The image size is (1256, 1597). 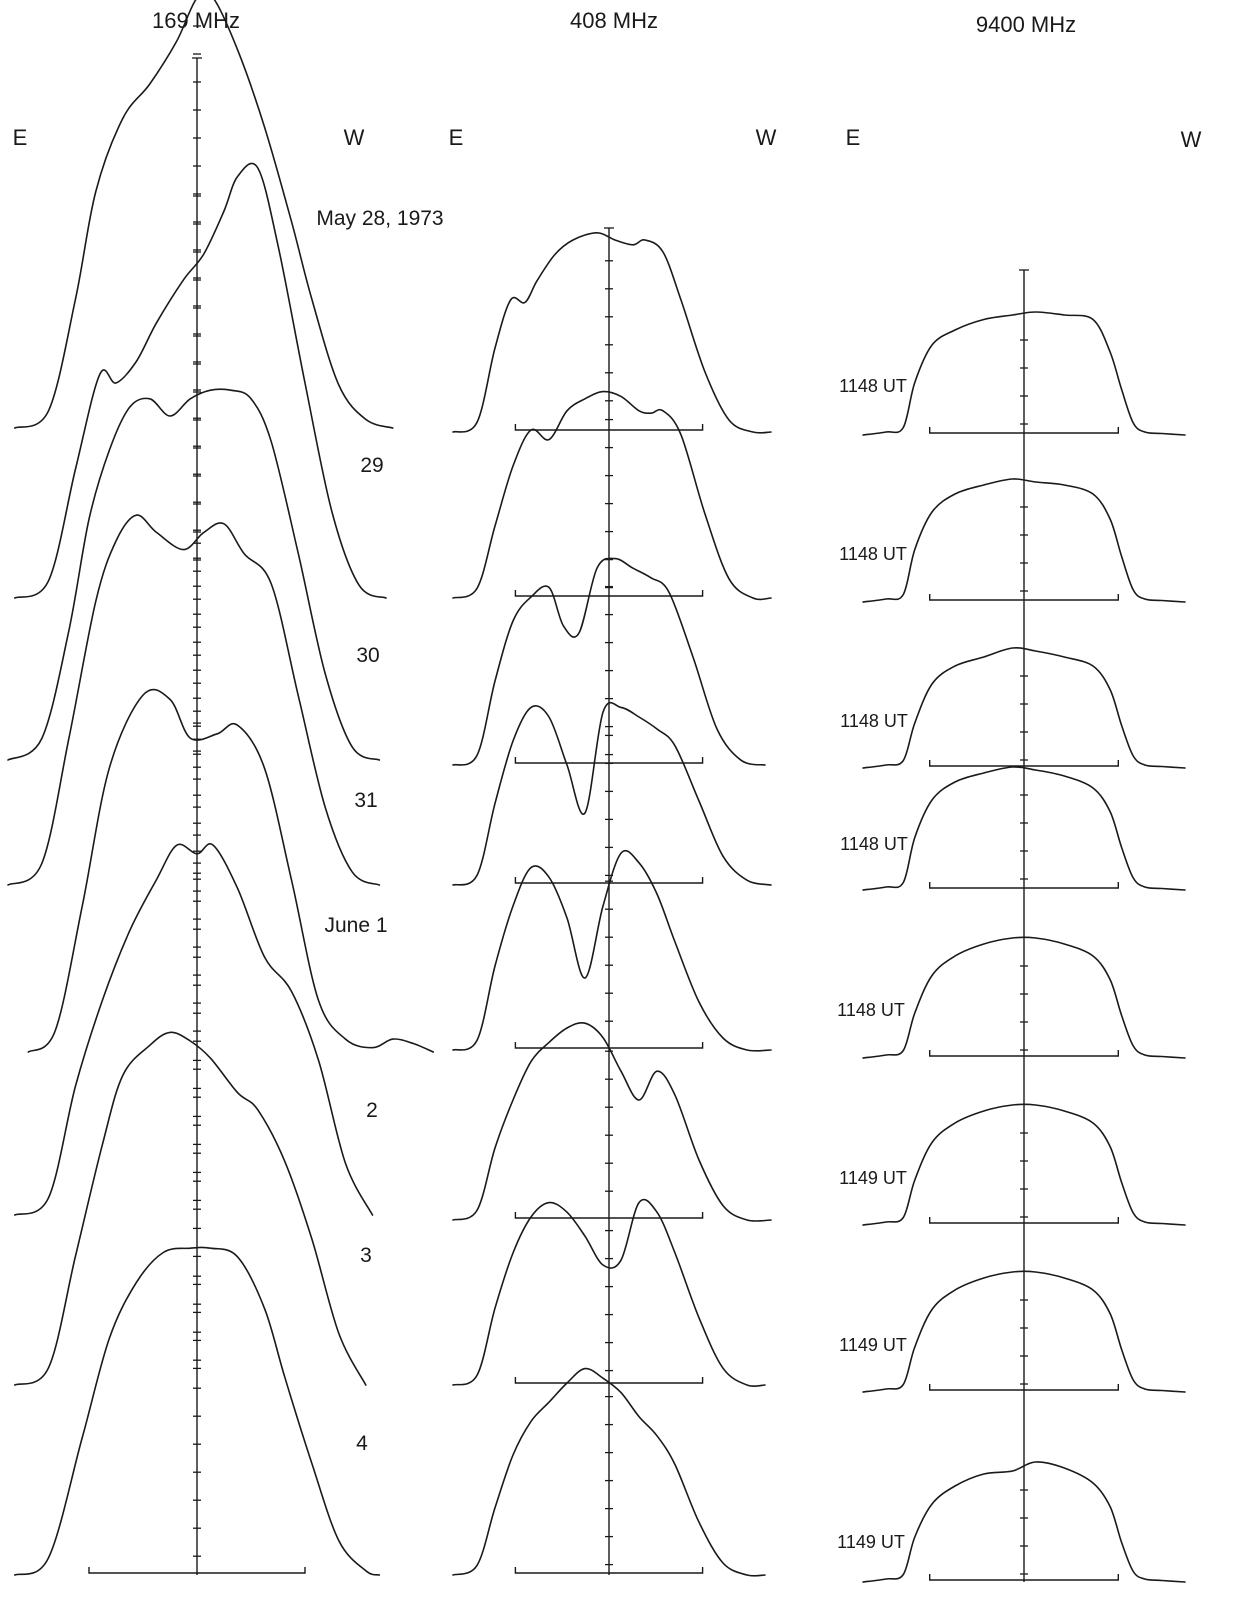 I want to click on trace-time-label-5: 1149 UT, so click(x=873, y=1178).